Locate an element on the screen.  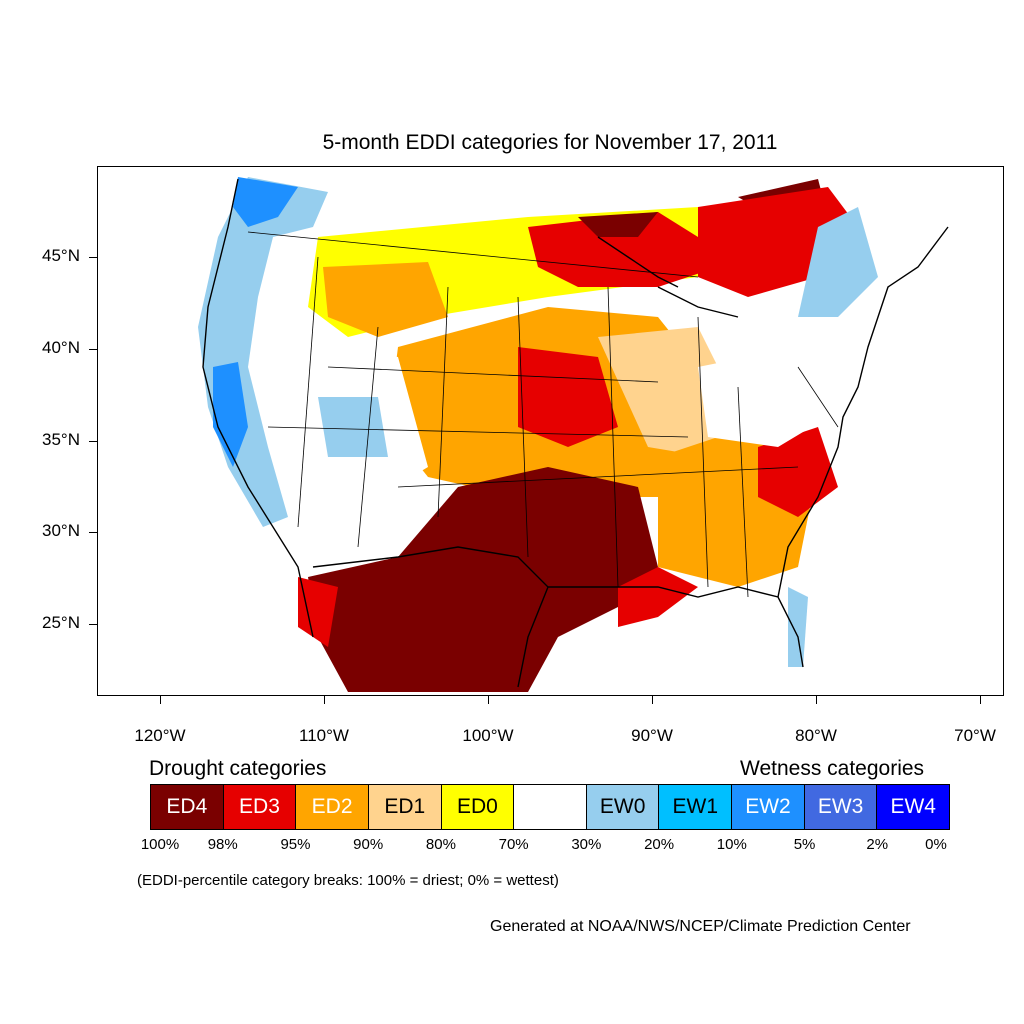
lat-label-35: 35°N is located at coordinates (61, 439).